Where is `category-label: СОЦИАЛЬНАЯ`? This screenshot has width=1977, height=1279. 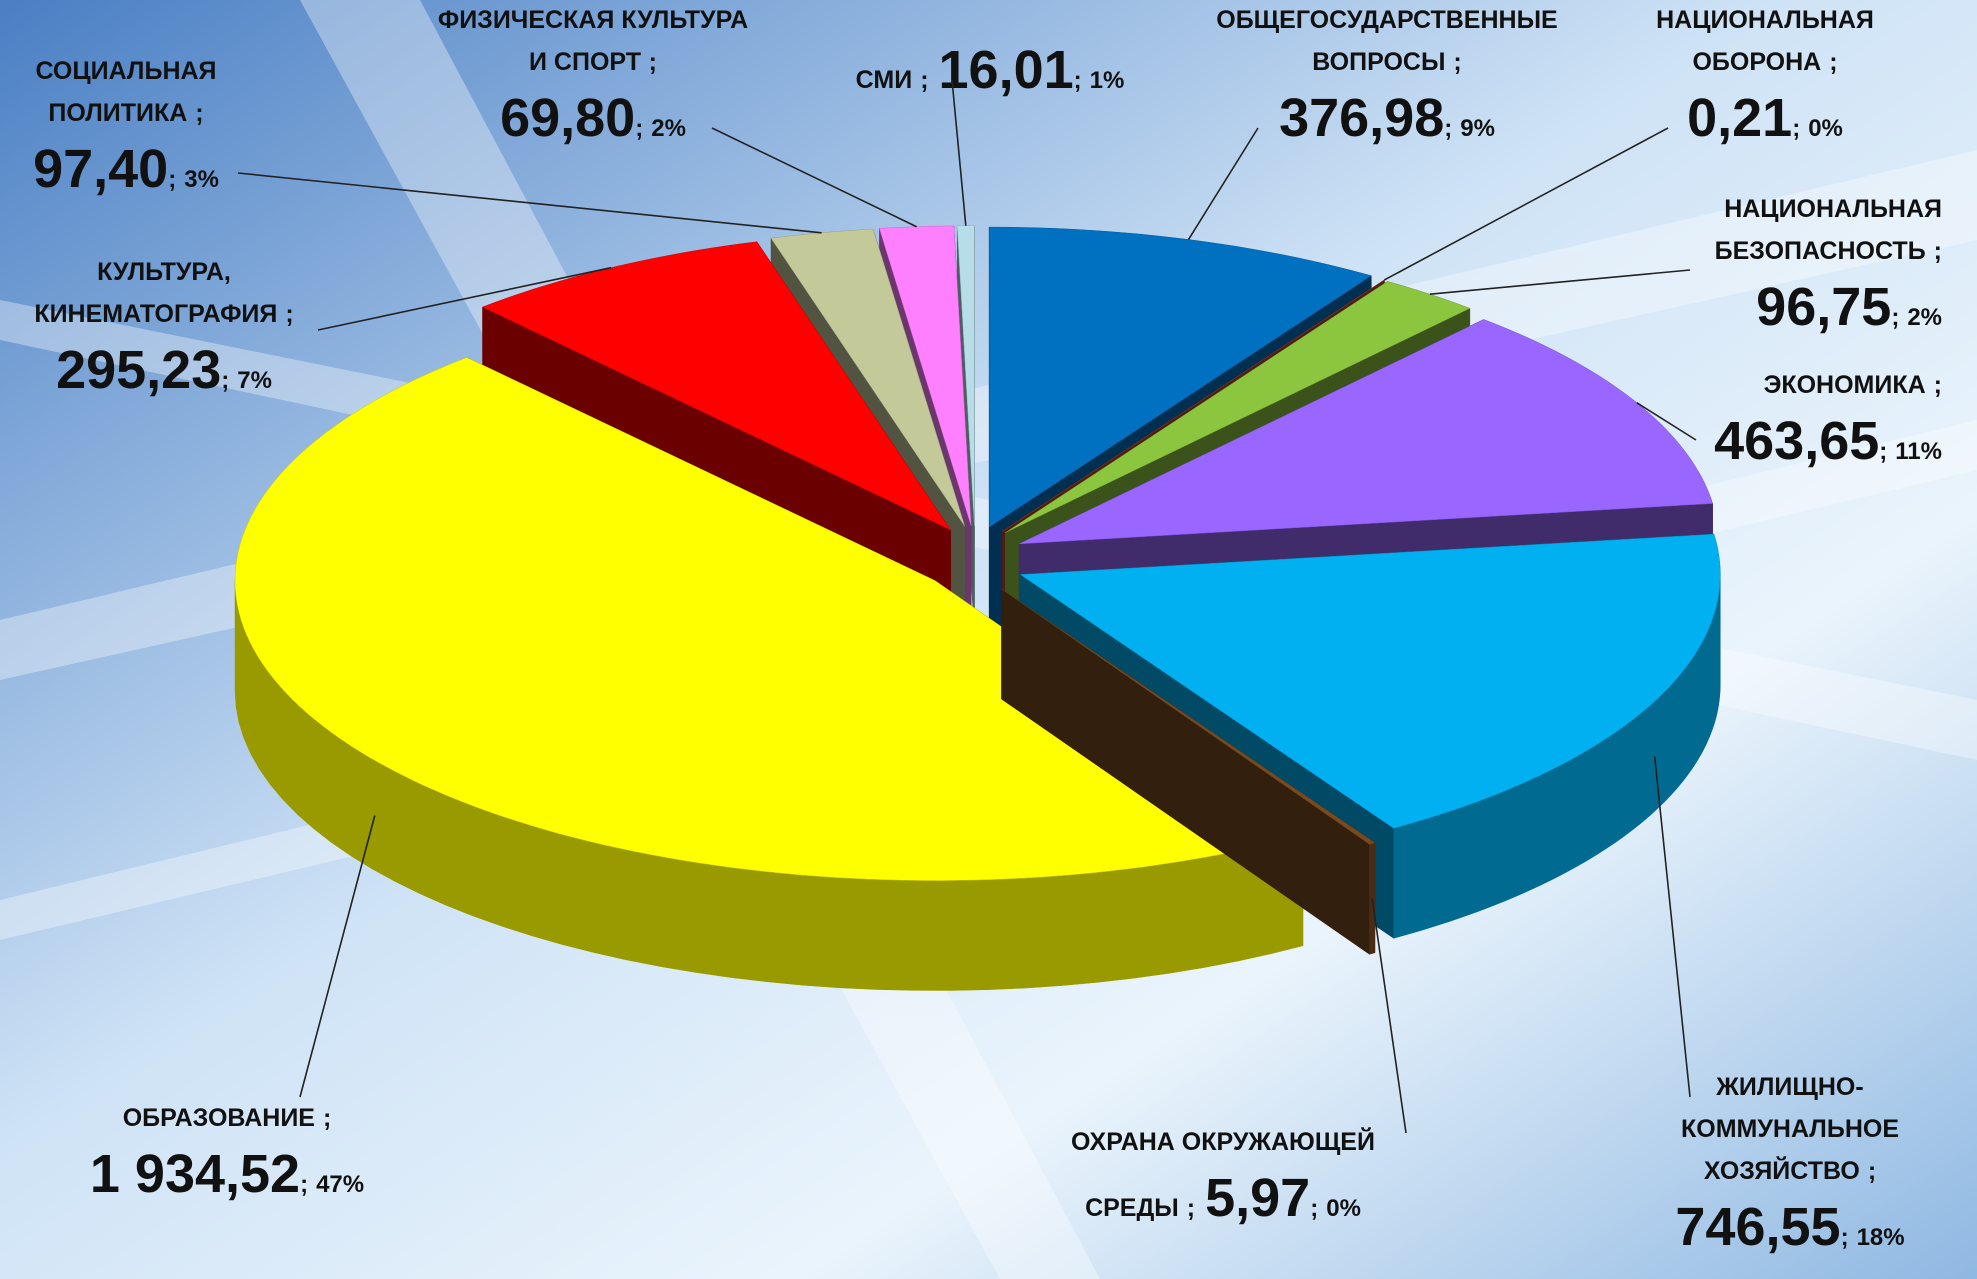 category-label: СОЦИАЛЬНАЯ is located at coordinates (125, 71).